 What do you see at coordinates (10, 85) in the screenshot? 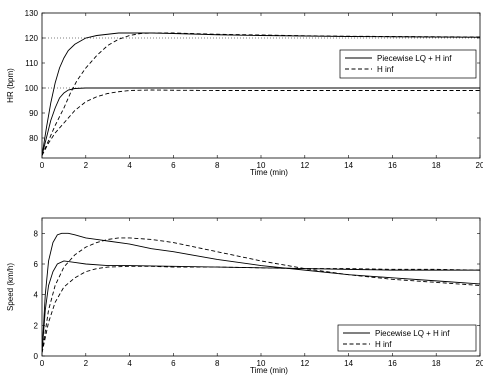
I see `y-axis-title: HR (bpm)` at bounding box center [10, 85].